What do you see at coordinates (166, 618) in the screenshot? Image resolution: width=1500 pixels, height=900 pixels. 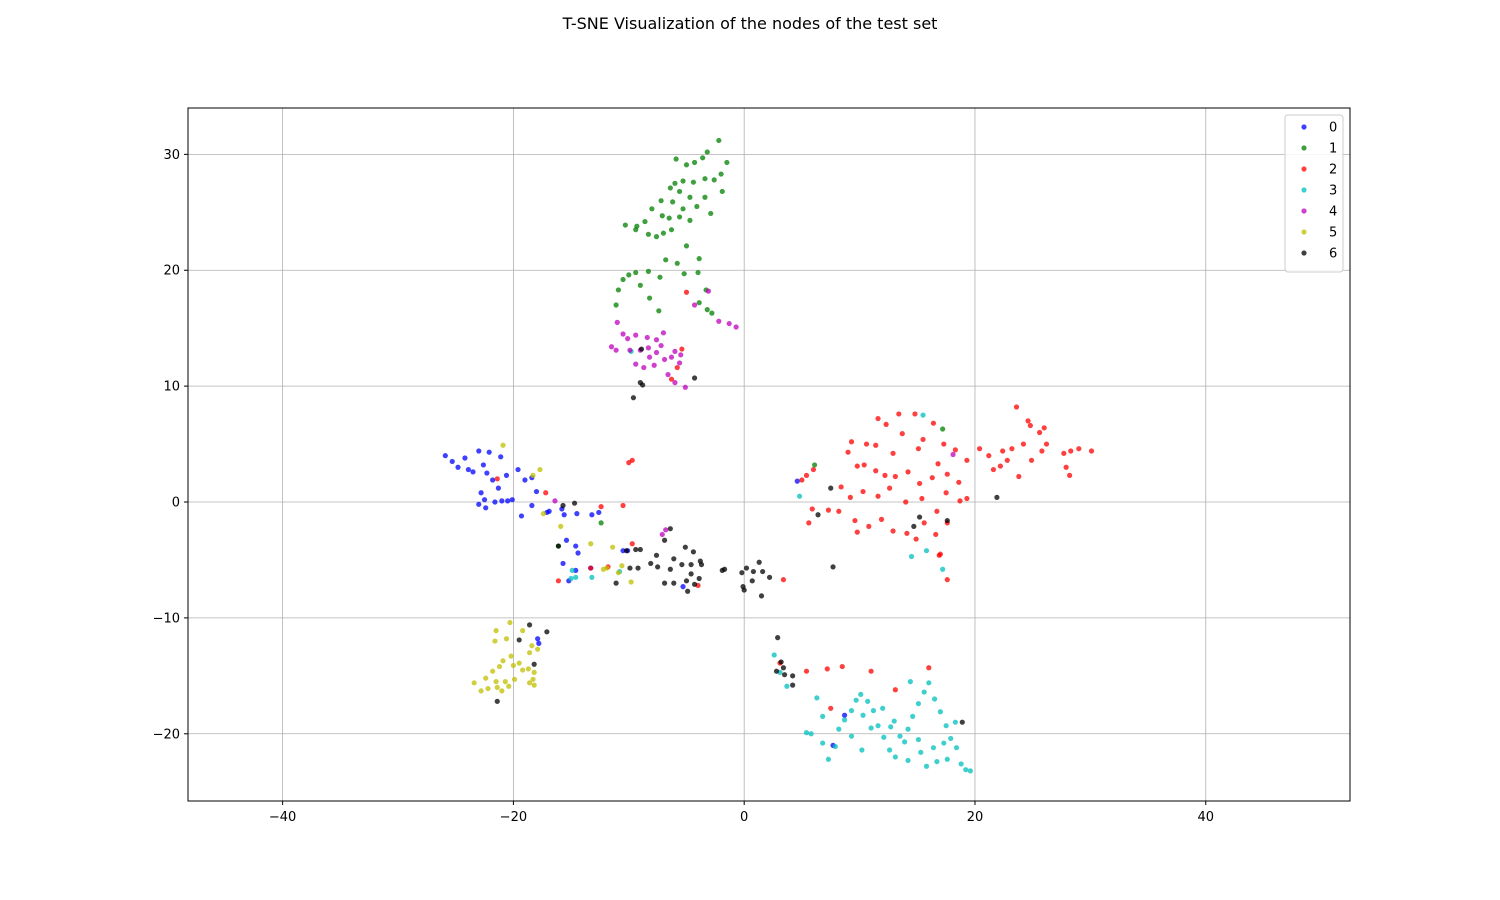 I see `y-tick-label: −10` at bounding box center [166, 618].